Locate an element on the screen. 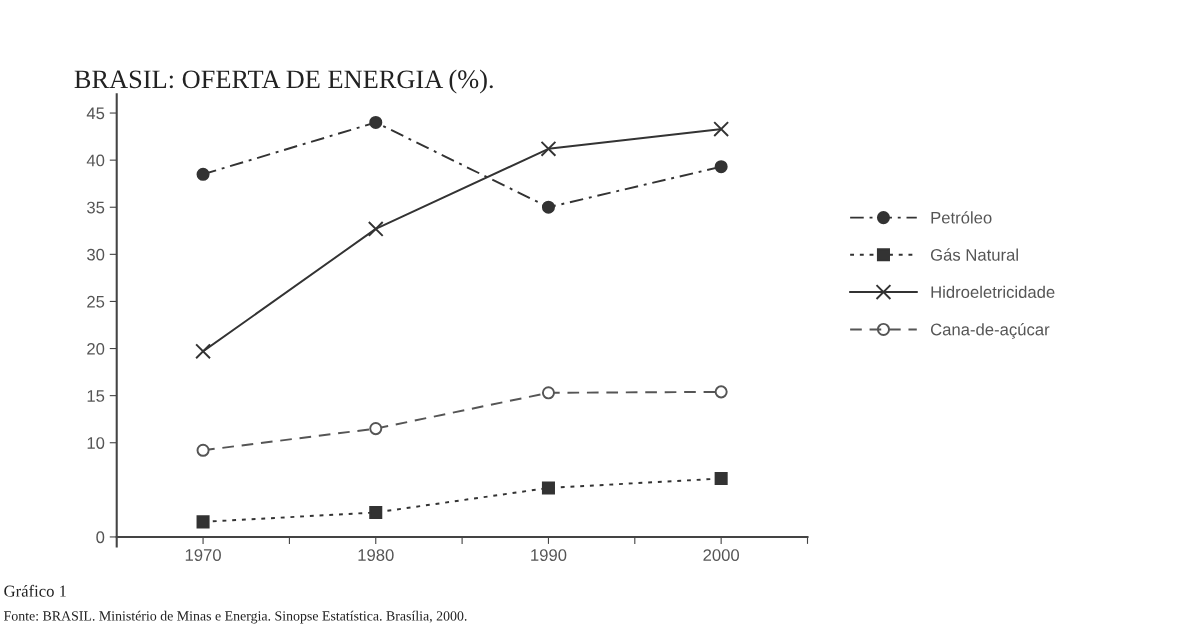  y-tick-label: 25 is located at coordinates (96, 301).